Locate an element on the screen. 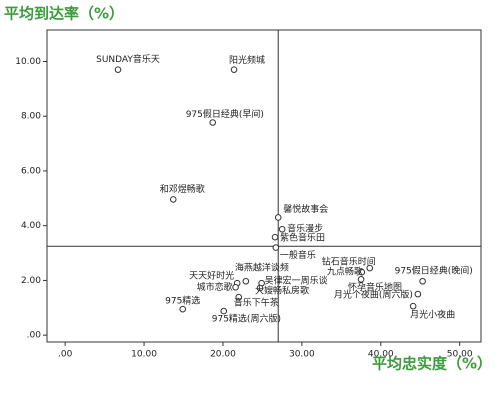 The width and height of the screenshot is (500, 408). point-label: 975假日经典(早间) is located at coordinates (225, 114).